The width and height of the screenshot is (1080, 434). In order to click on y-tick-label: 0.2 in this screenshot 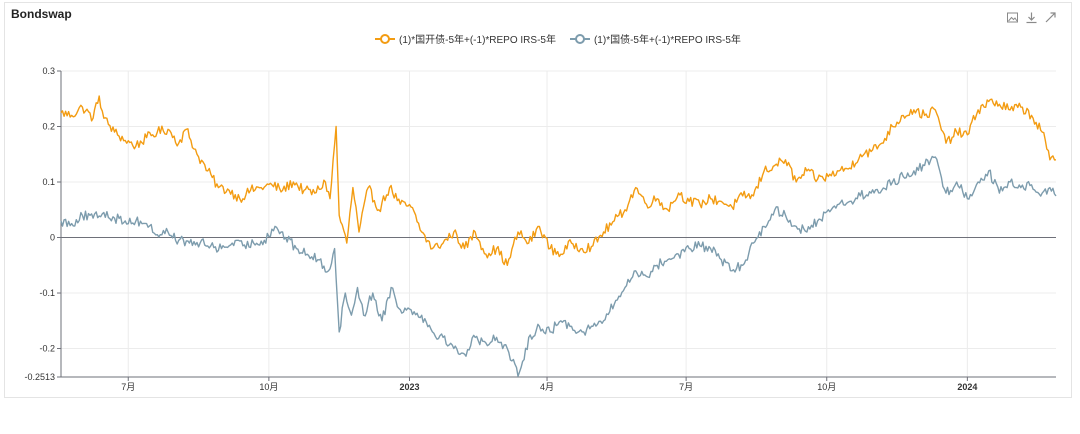, I will do `click(48, 127)`.